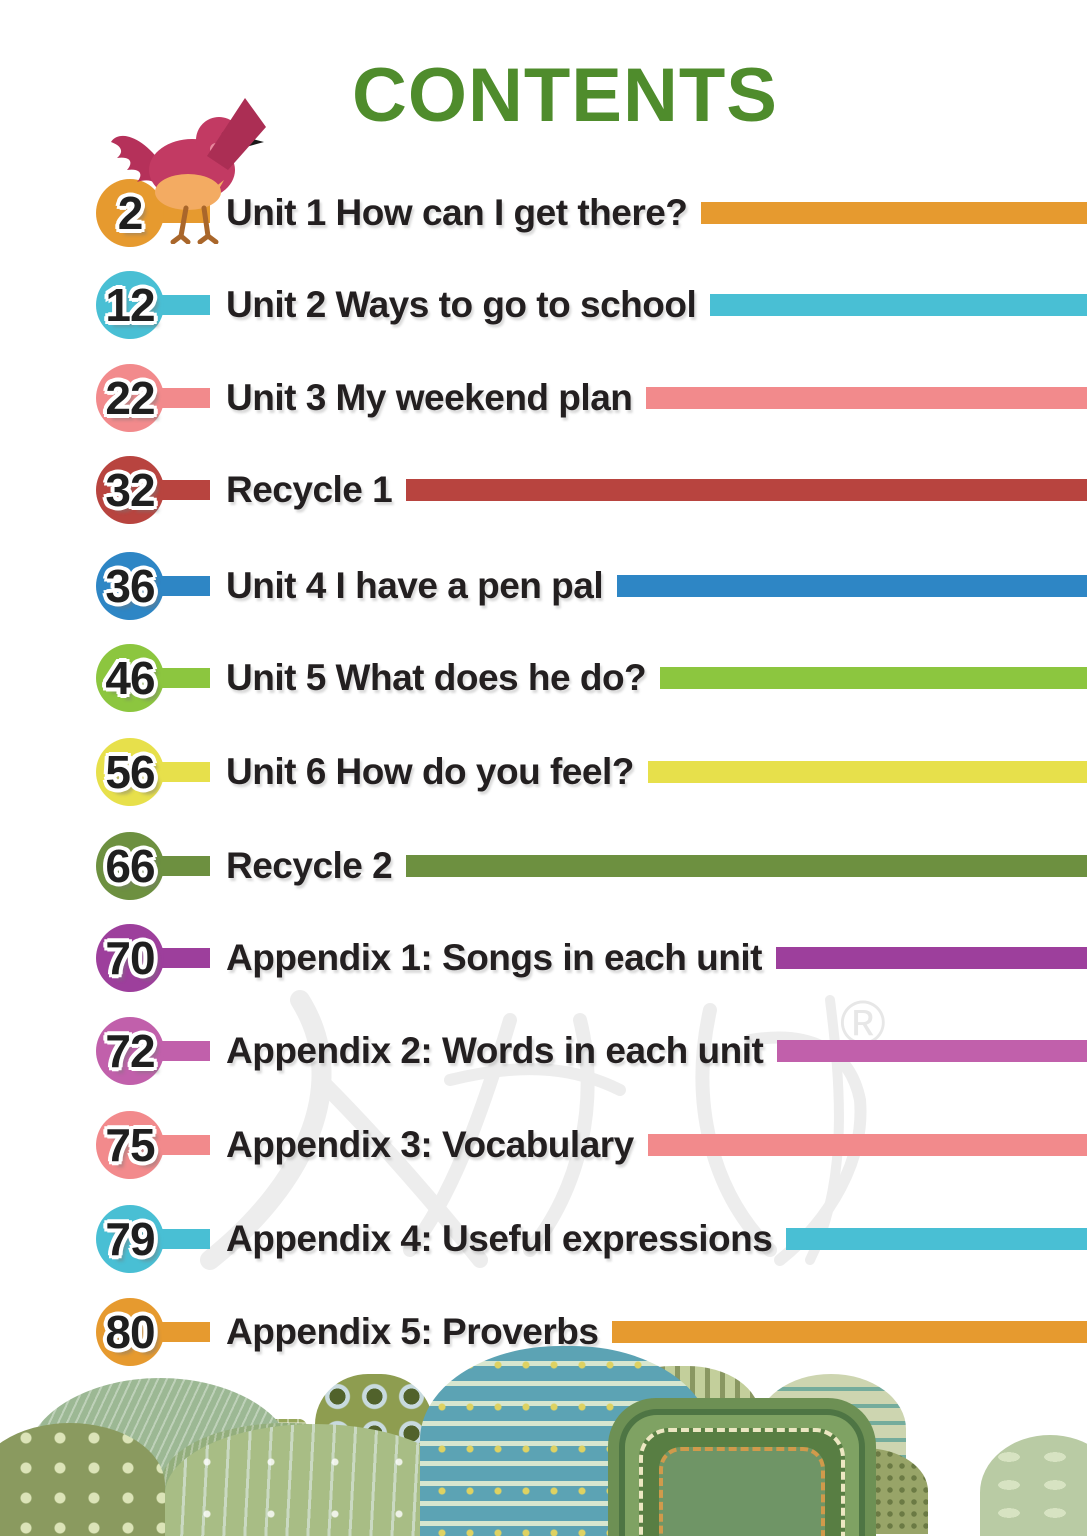 The height and width of the screenshot is (1536, 1087). What do you see at coordinates (430, 771) in the screenshot?
I see `entry-title: Unit 6 How do you feel?` at bounding box center [430, 771].